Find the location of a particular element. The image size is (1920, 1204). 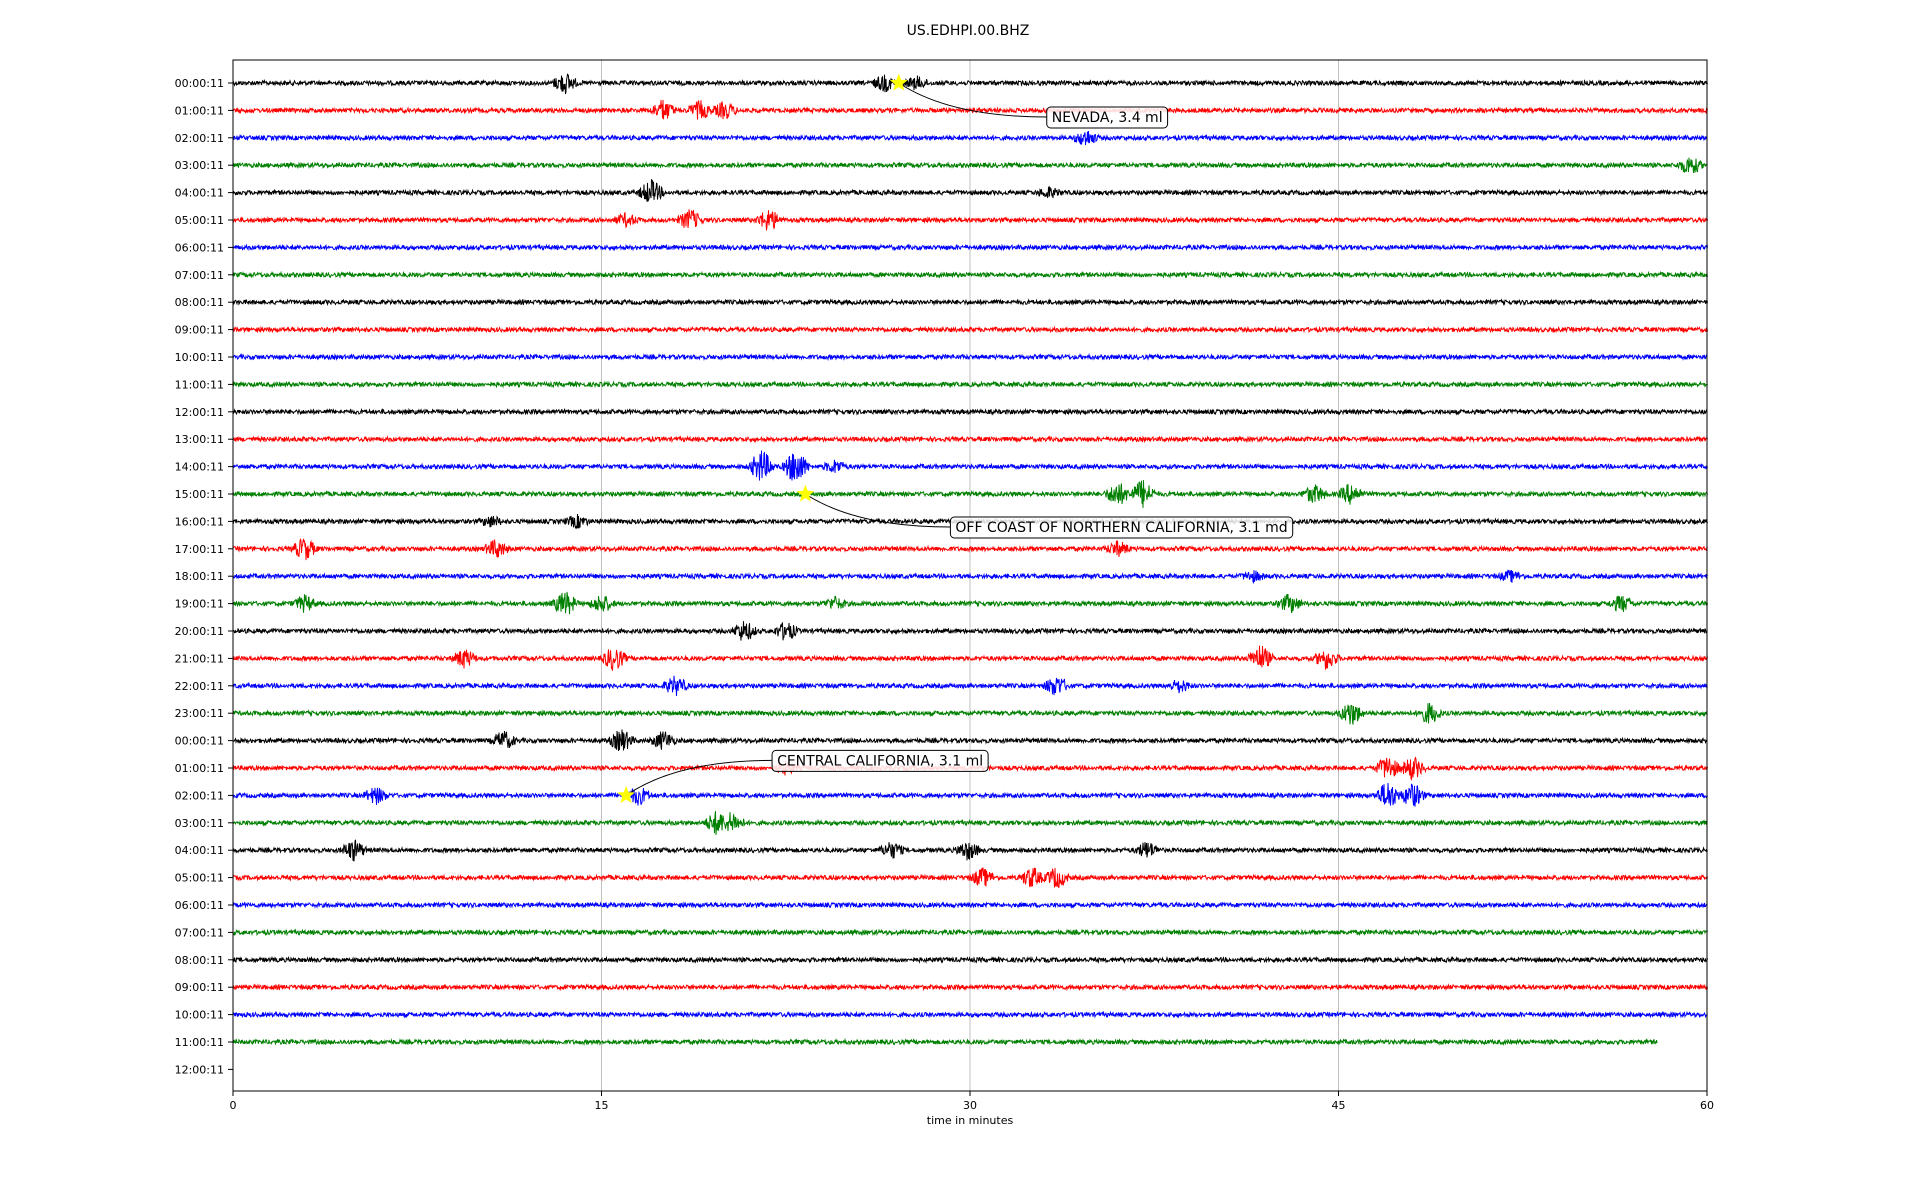

row-time-label: 23:00:11 is located at coordinates (199, 713).